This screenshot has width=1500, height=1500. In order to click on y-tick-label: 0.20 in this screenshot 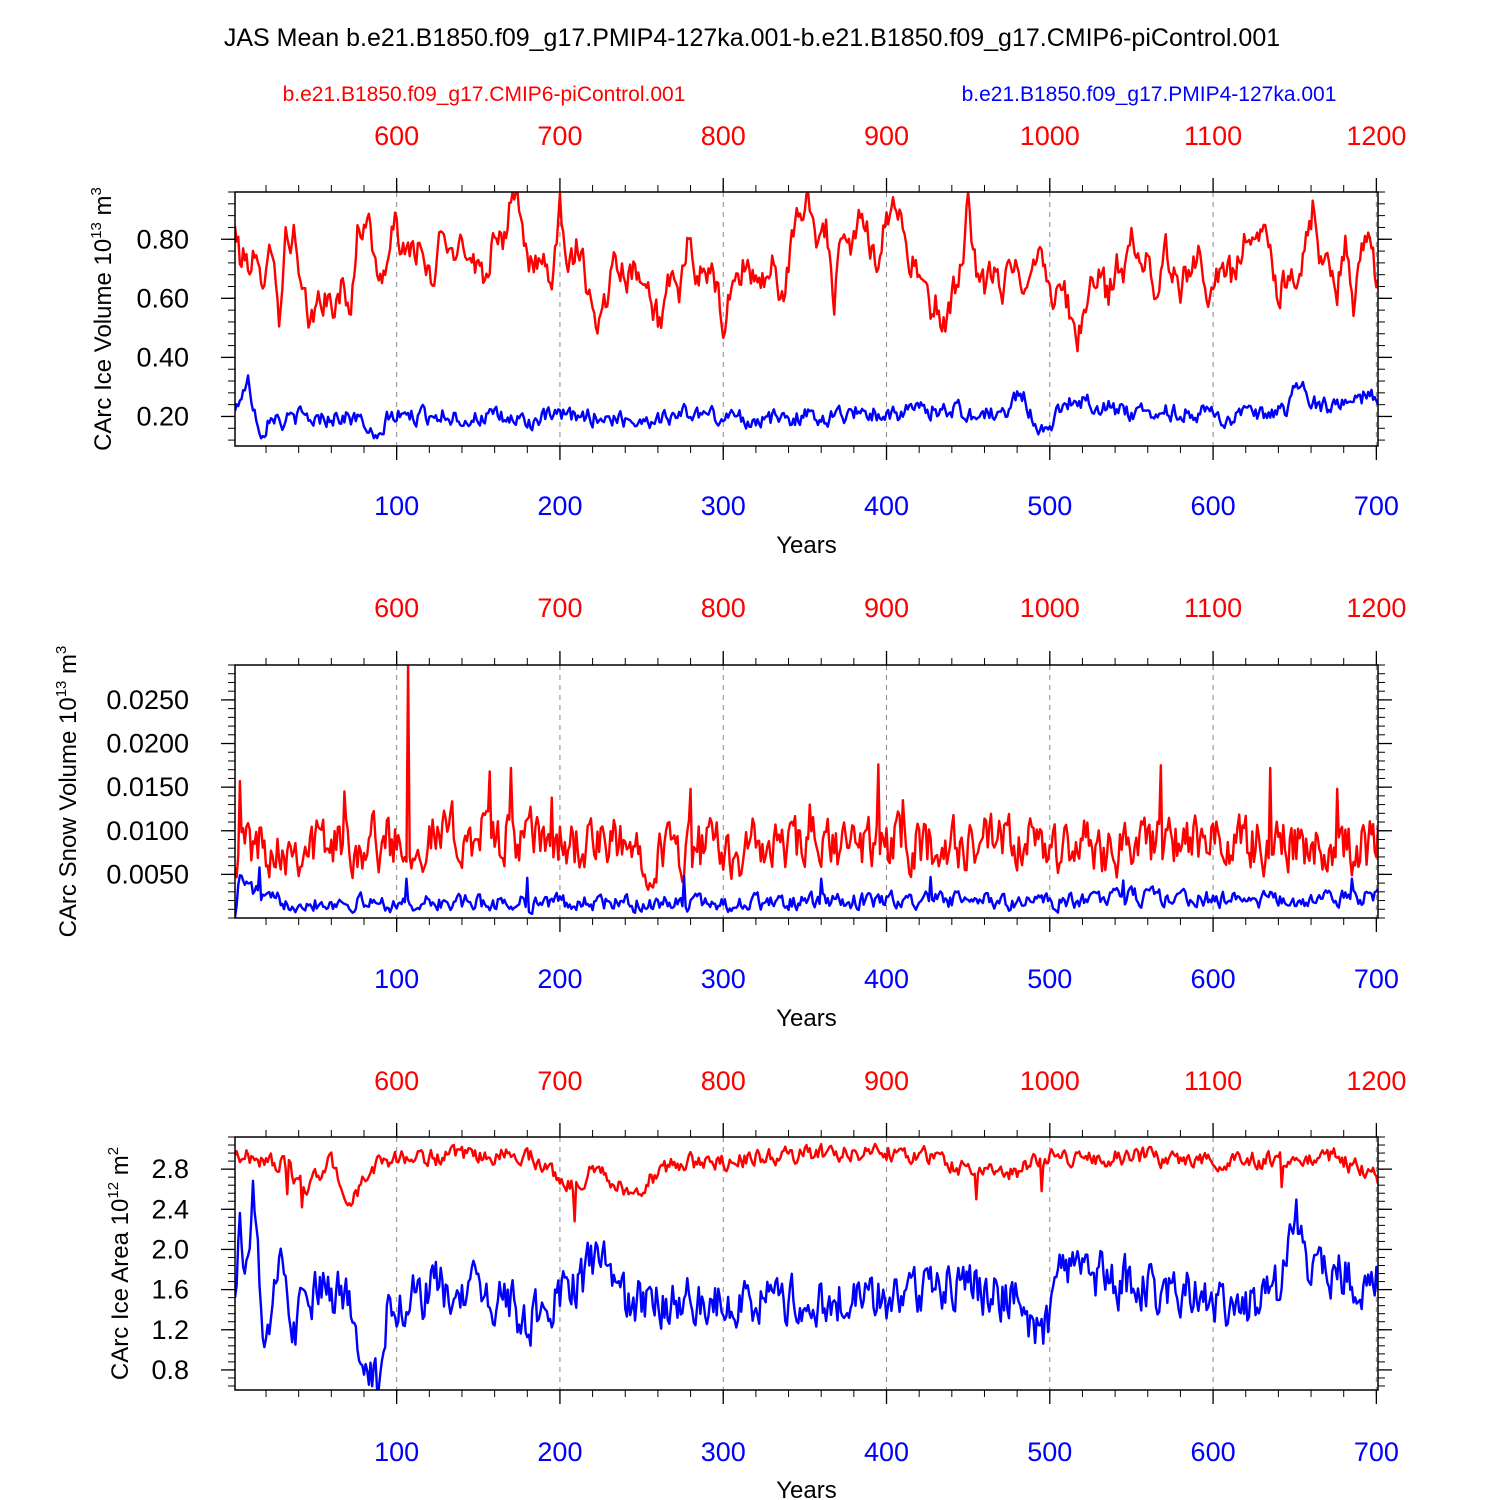, I will do `click(162, 416)`.